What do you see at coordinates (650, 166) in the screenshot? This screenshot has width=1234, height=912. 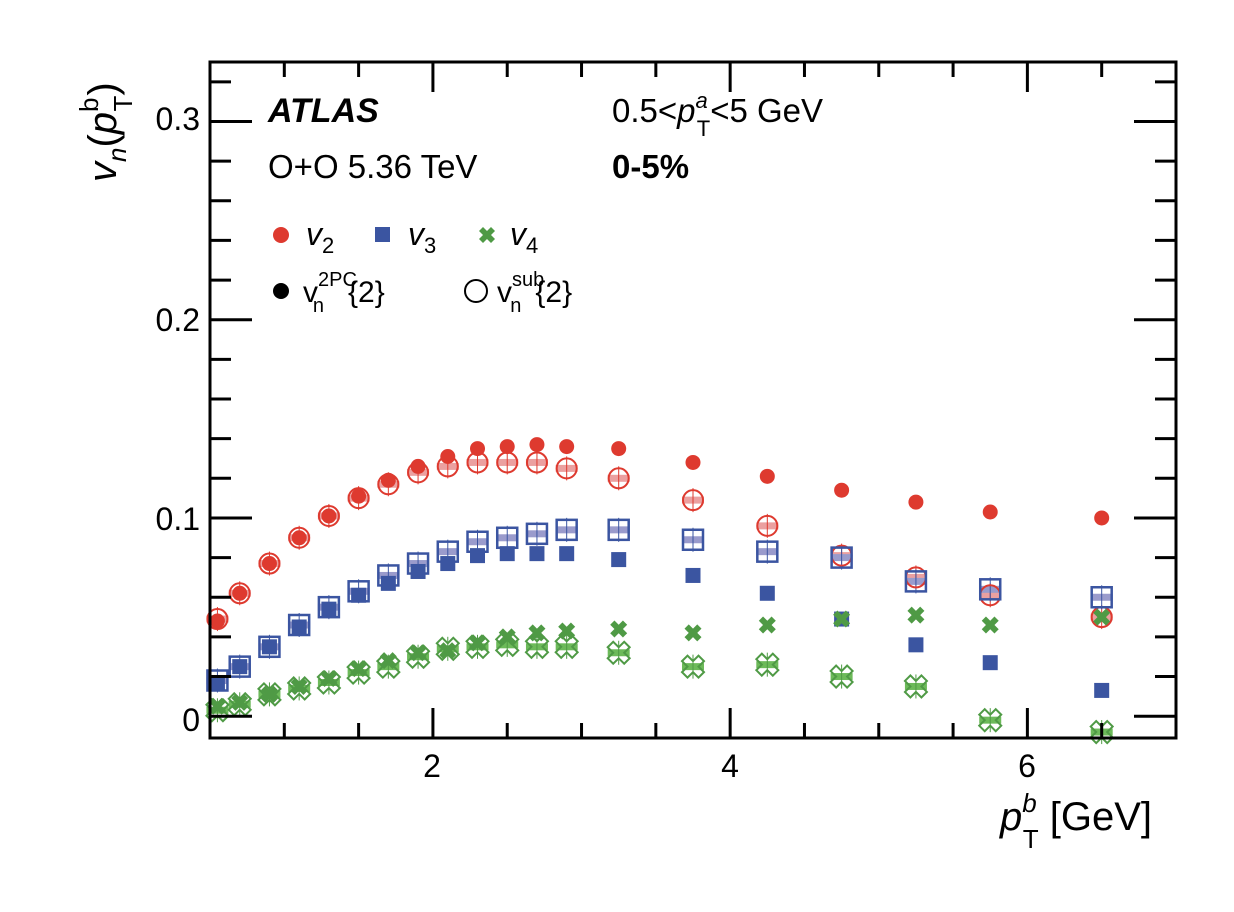 I see `centrality-label: 0-5%` at bounding box center [650, 166].